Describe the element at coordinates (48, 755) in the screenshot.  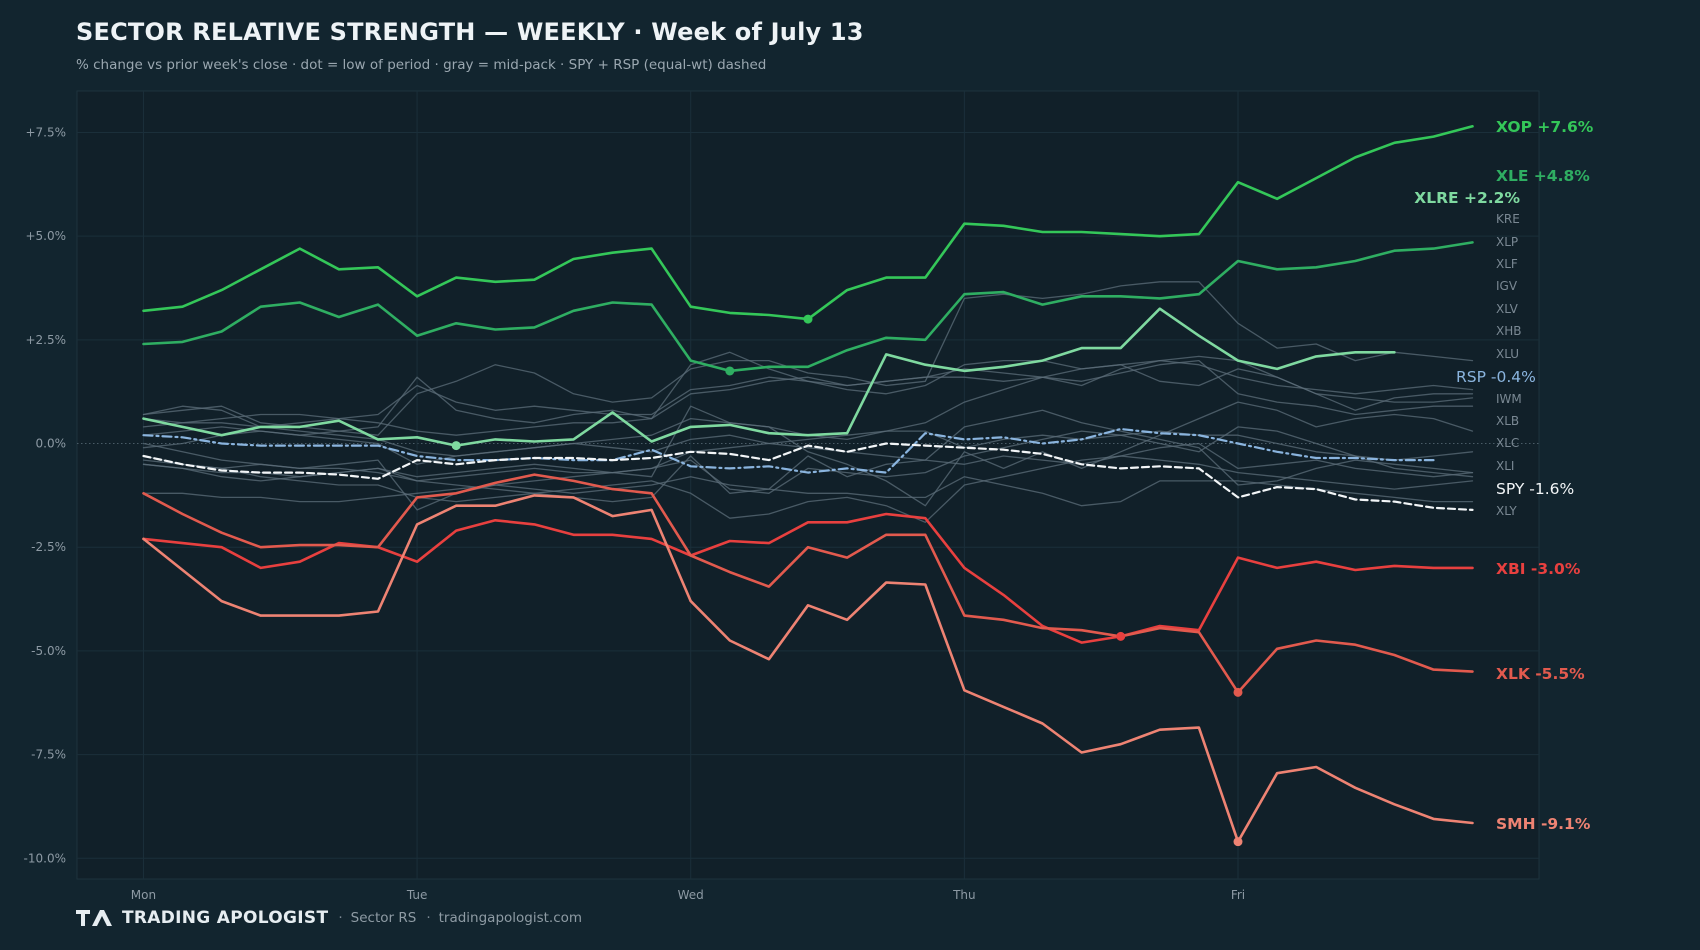
I see `y-tick-label: -7.5%` at that location.